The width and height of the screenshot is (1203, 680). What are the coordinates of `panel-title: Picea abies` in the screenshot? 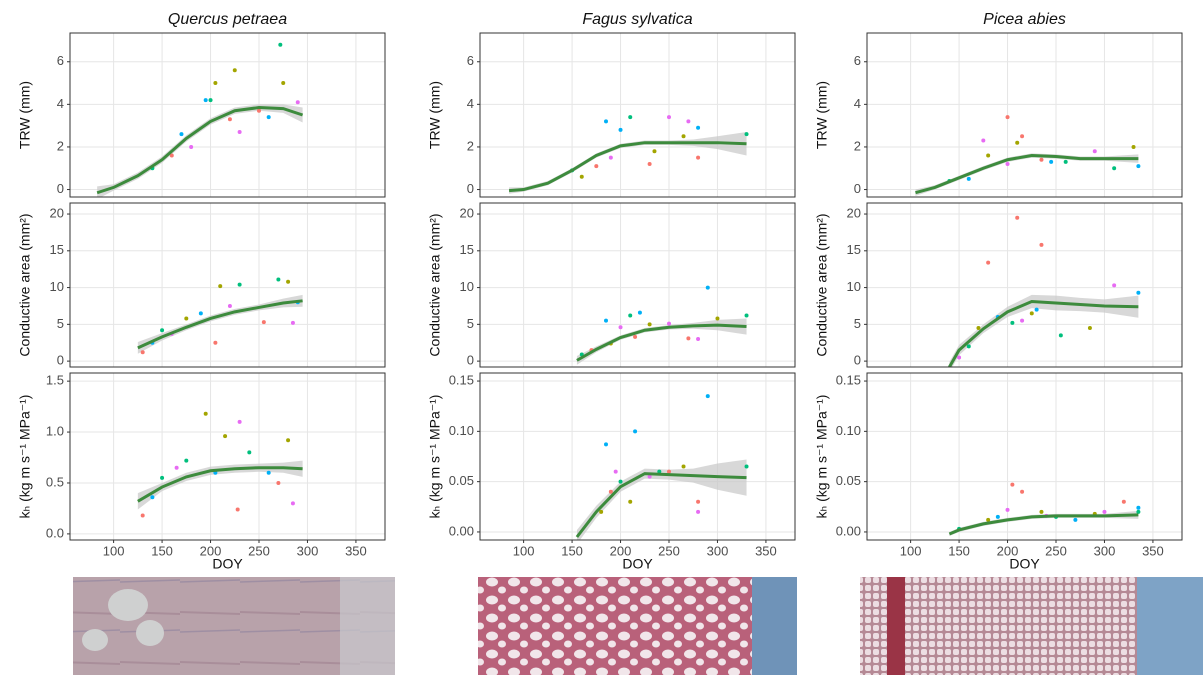 It's located at (1024, 19).